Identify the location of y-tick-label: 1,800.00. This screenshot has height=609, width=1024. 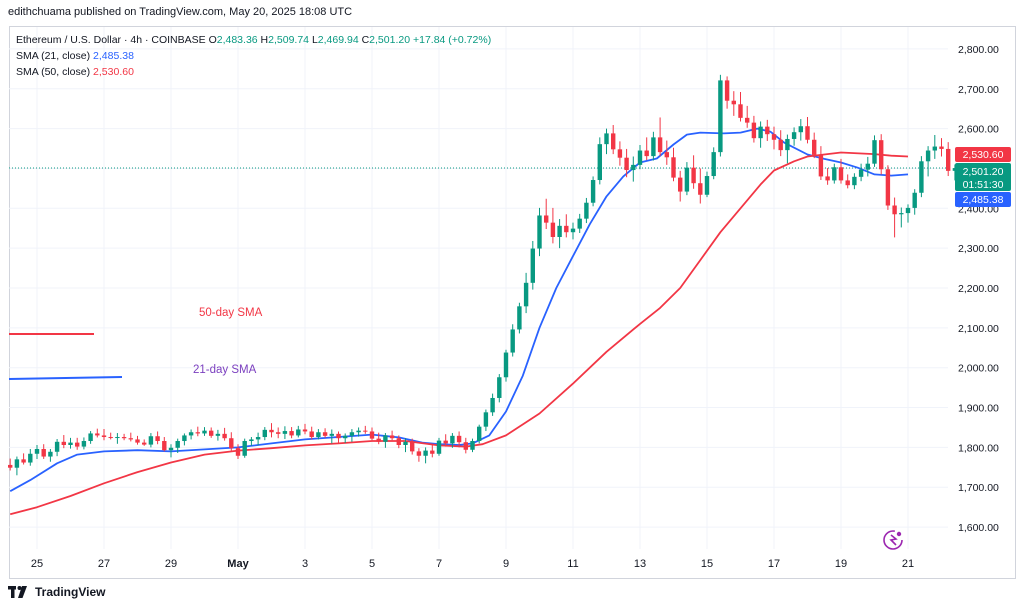
(978, 448).